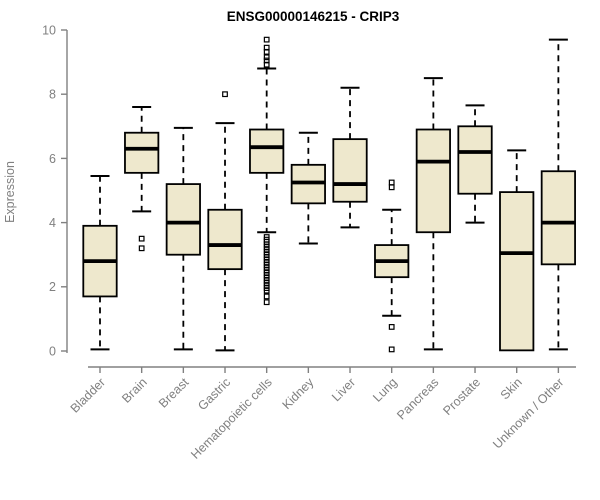  I want to click on boxplot-skin, so click(517, 250).